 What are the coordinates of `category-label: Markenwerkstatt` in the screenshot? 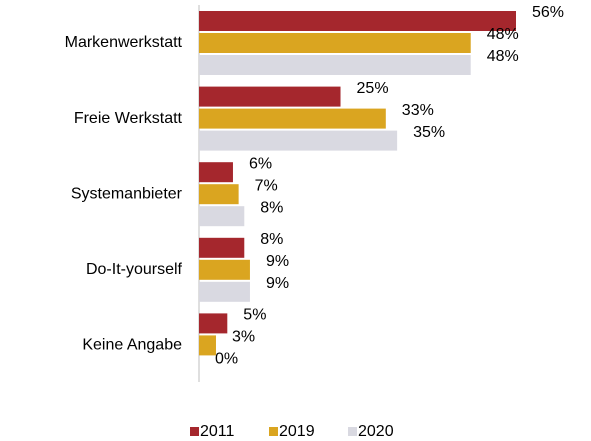 It's located at (124, 42).